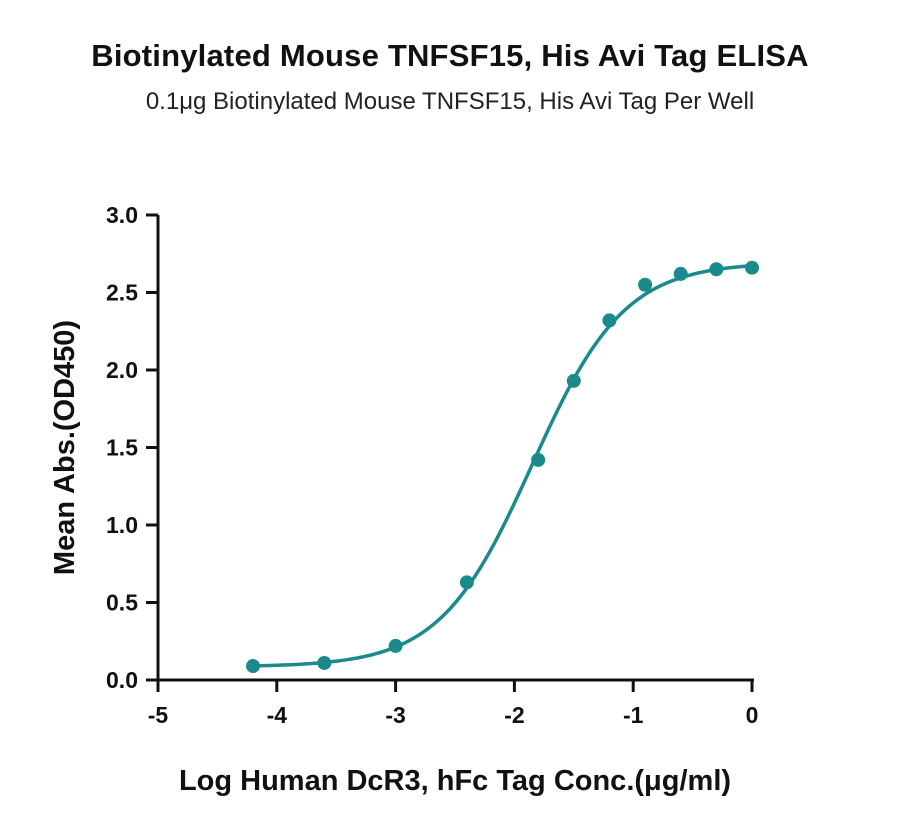 This screenshot has height=833, width=900. I want to click on x-axis-title: Log Human DcR3, hFc Tag Conc.(μg/ml), so click(455, 781).